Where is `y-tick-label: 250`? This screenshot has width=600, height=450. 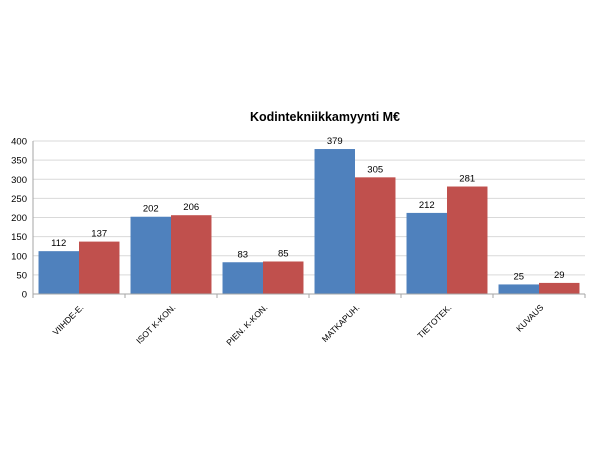 y-tick-label: 250 is located at coordinates (19, 199).